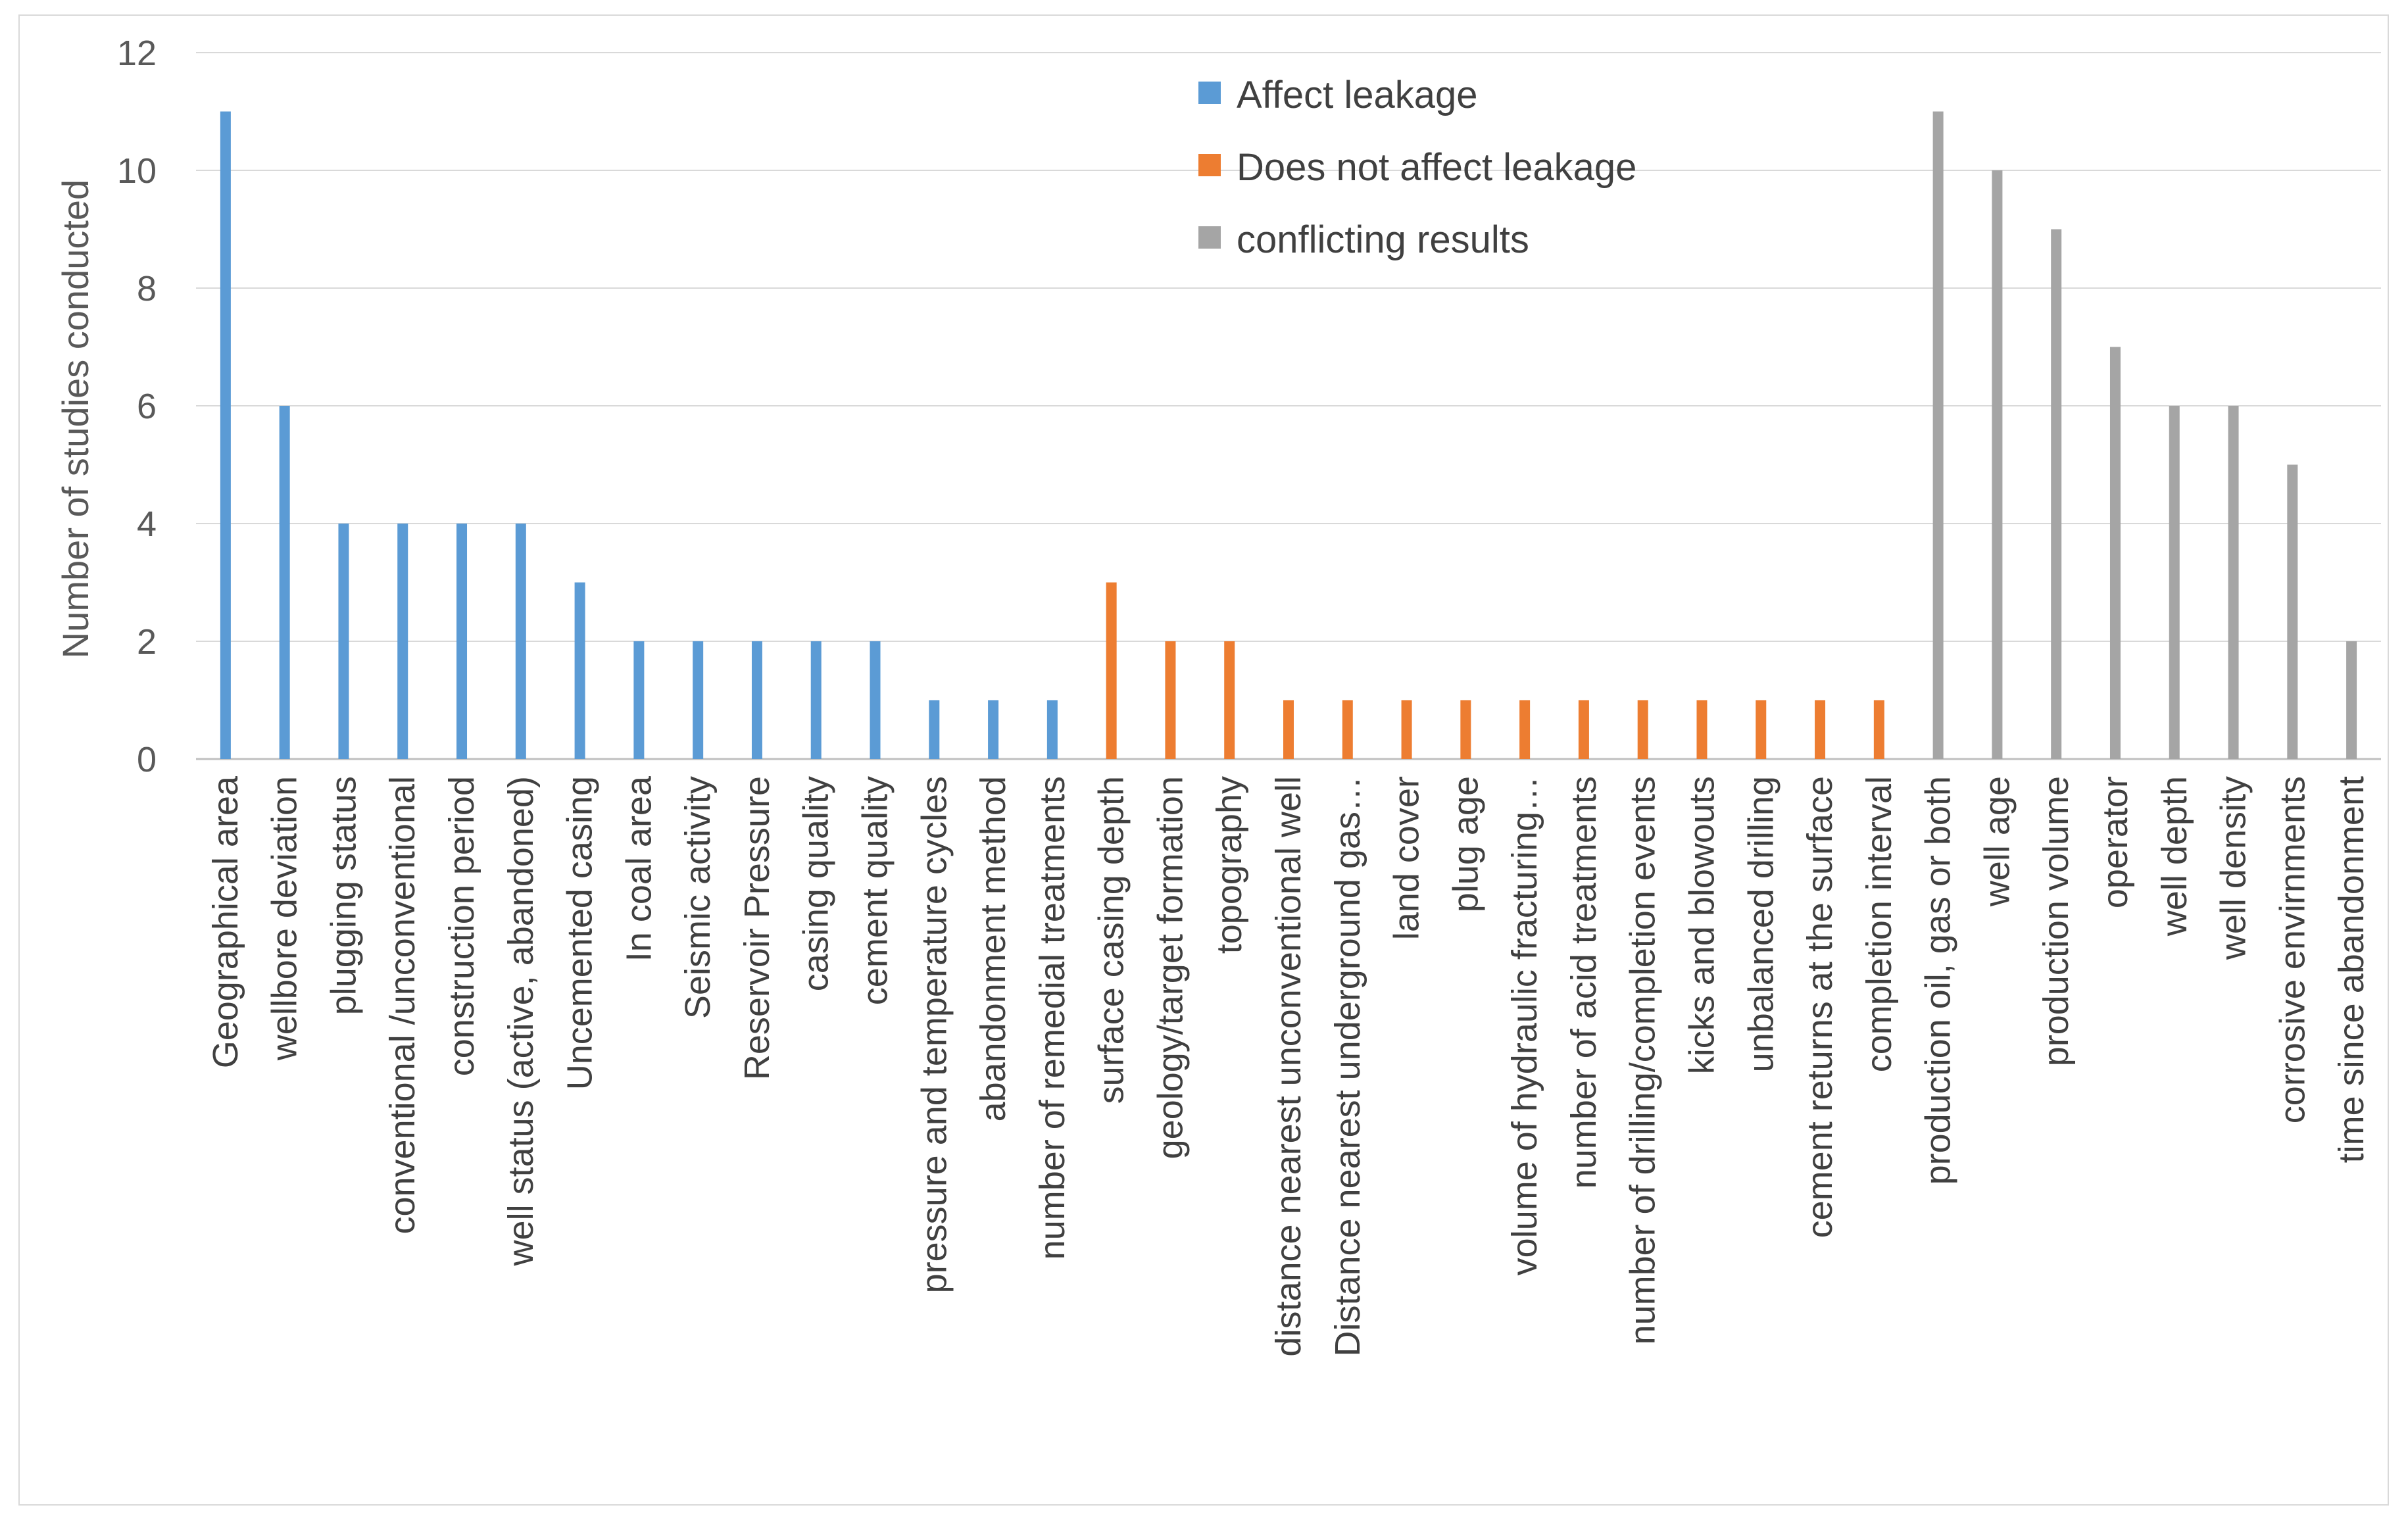 The height and width of the screenshot is (1520, 2408). What do you see at coordinates (462, 926) in the screenshot?
I see `category-label: construction period` at bounding box center [462, 926].